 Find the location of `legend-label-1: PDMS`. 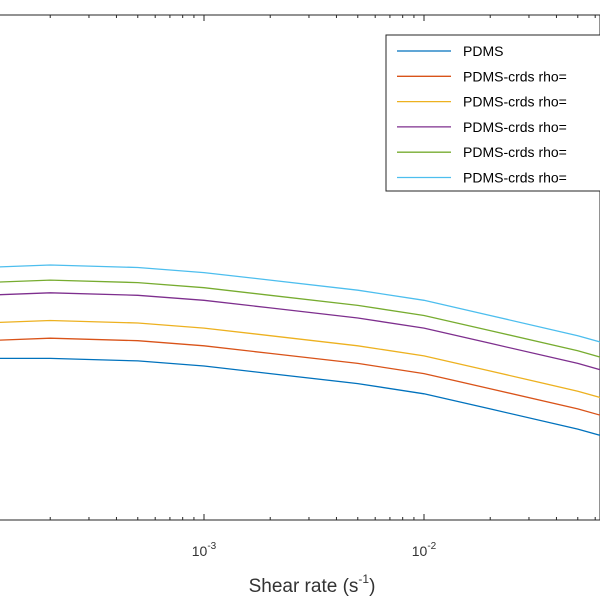

legend-label-1: PDMS is located at coordinates (483, 51).